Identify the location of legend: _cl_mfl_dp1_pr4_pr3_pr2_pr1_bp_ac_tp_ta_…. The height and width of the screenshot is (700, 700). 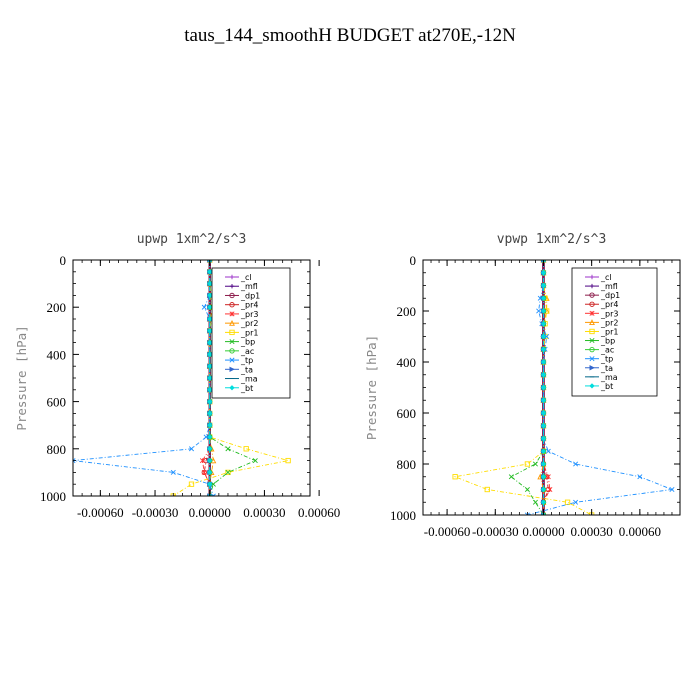
(251, 333).